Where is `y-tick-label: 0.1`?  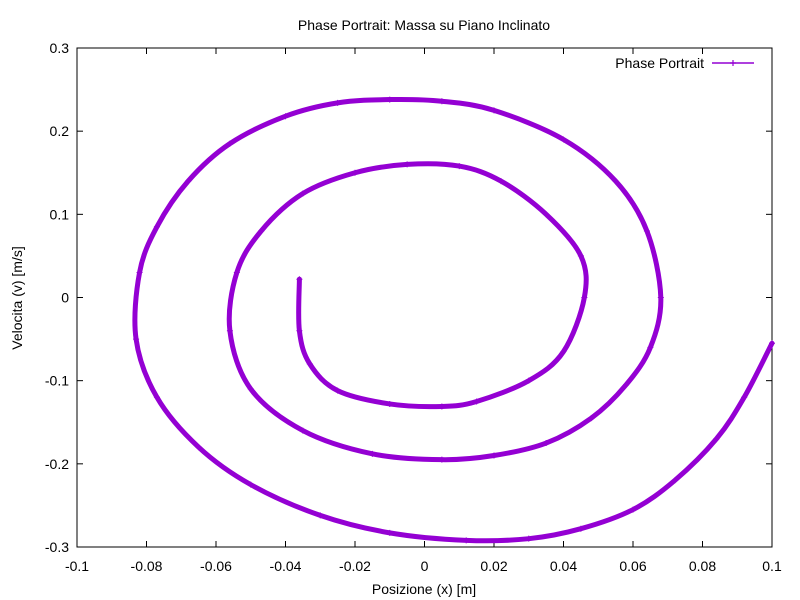 y-tick-label: 0.1 is located at coordinates (60, 214).